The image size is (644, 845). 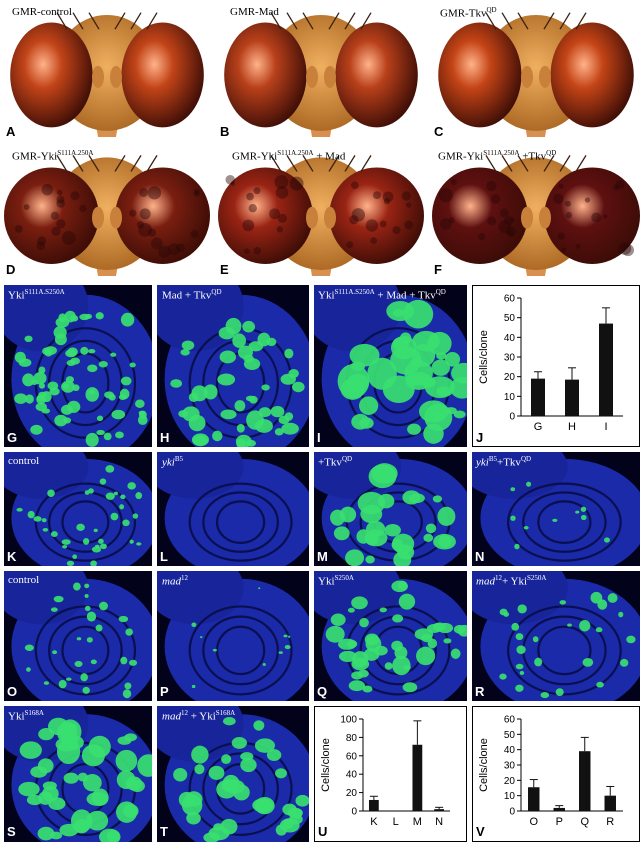 What do you see at coordinates (556, 509) in the screenshot?
I see `panel-N` at bounding box center [556, 509].